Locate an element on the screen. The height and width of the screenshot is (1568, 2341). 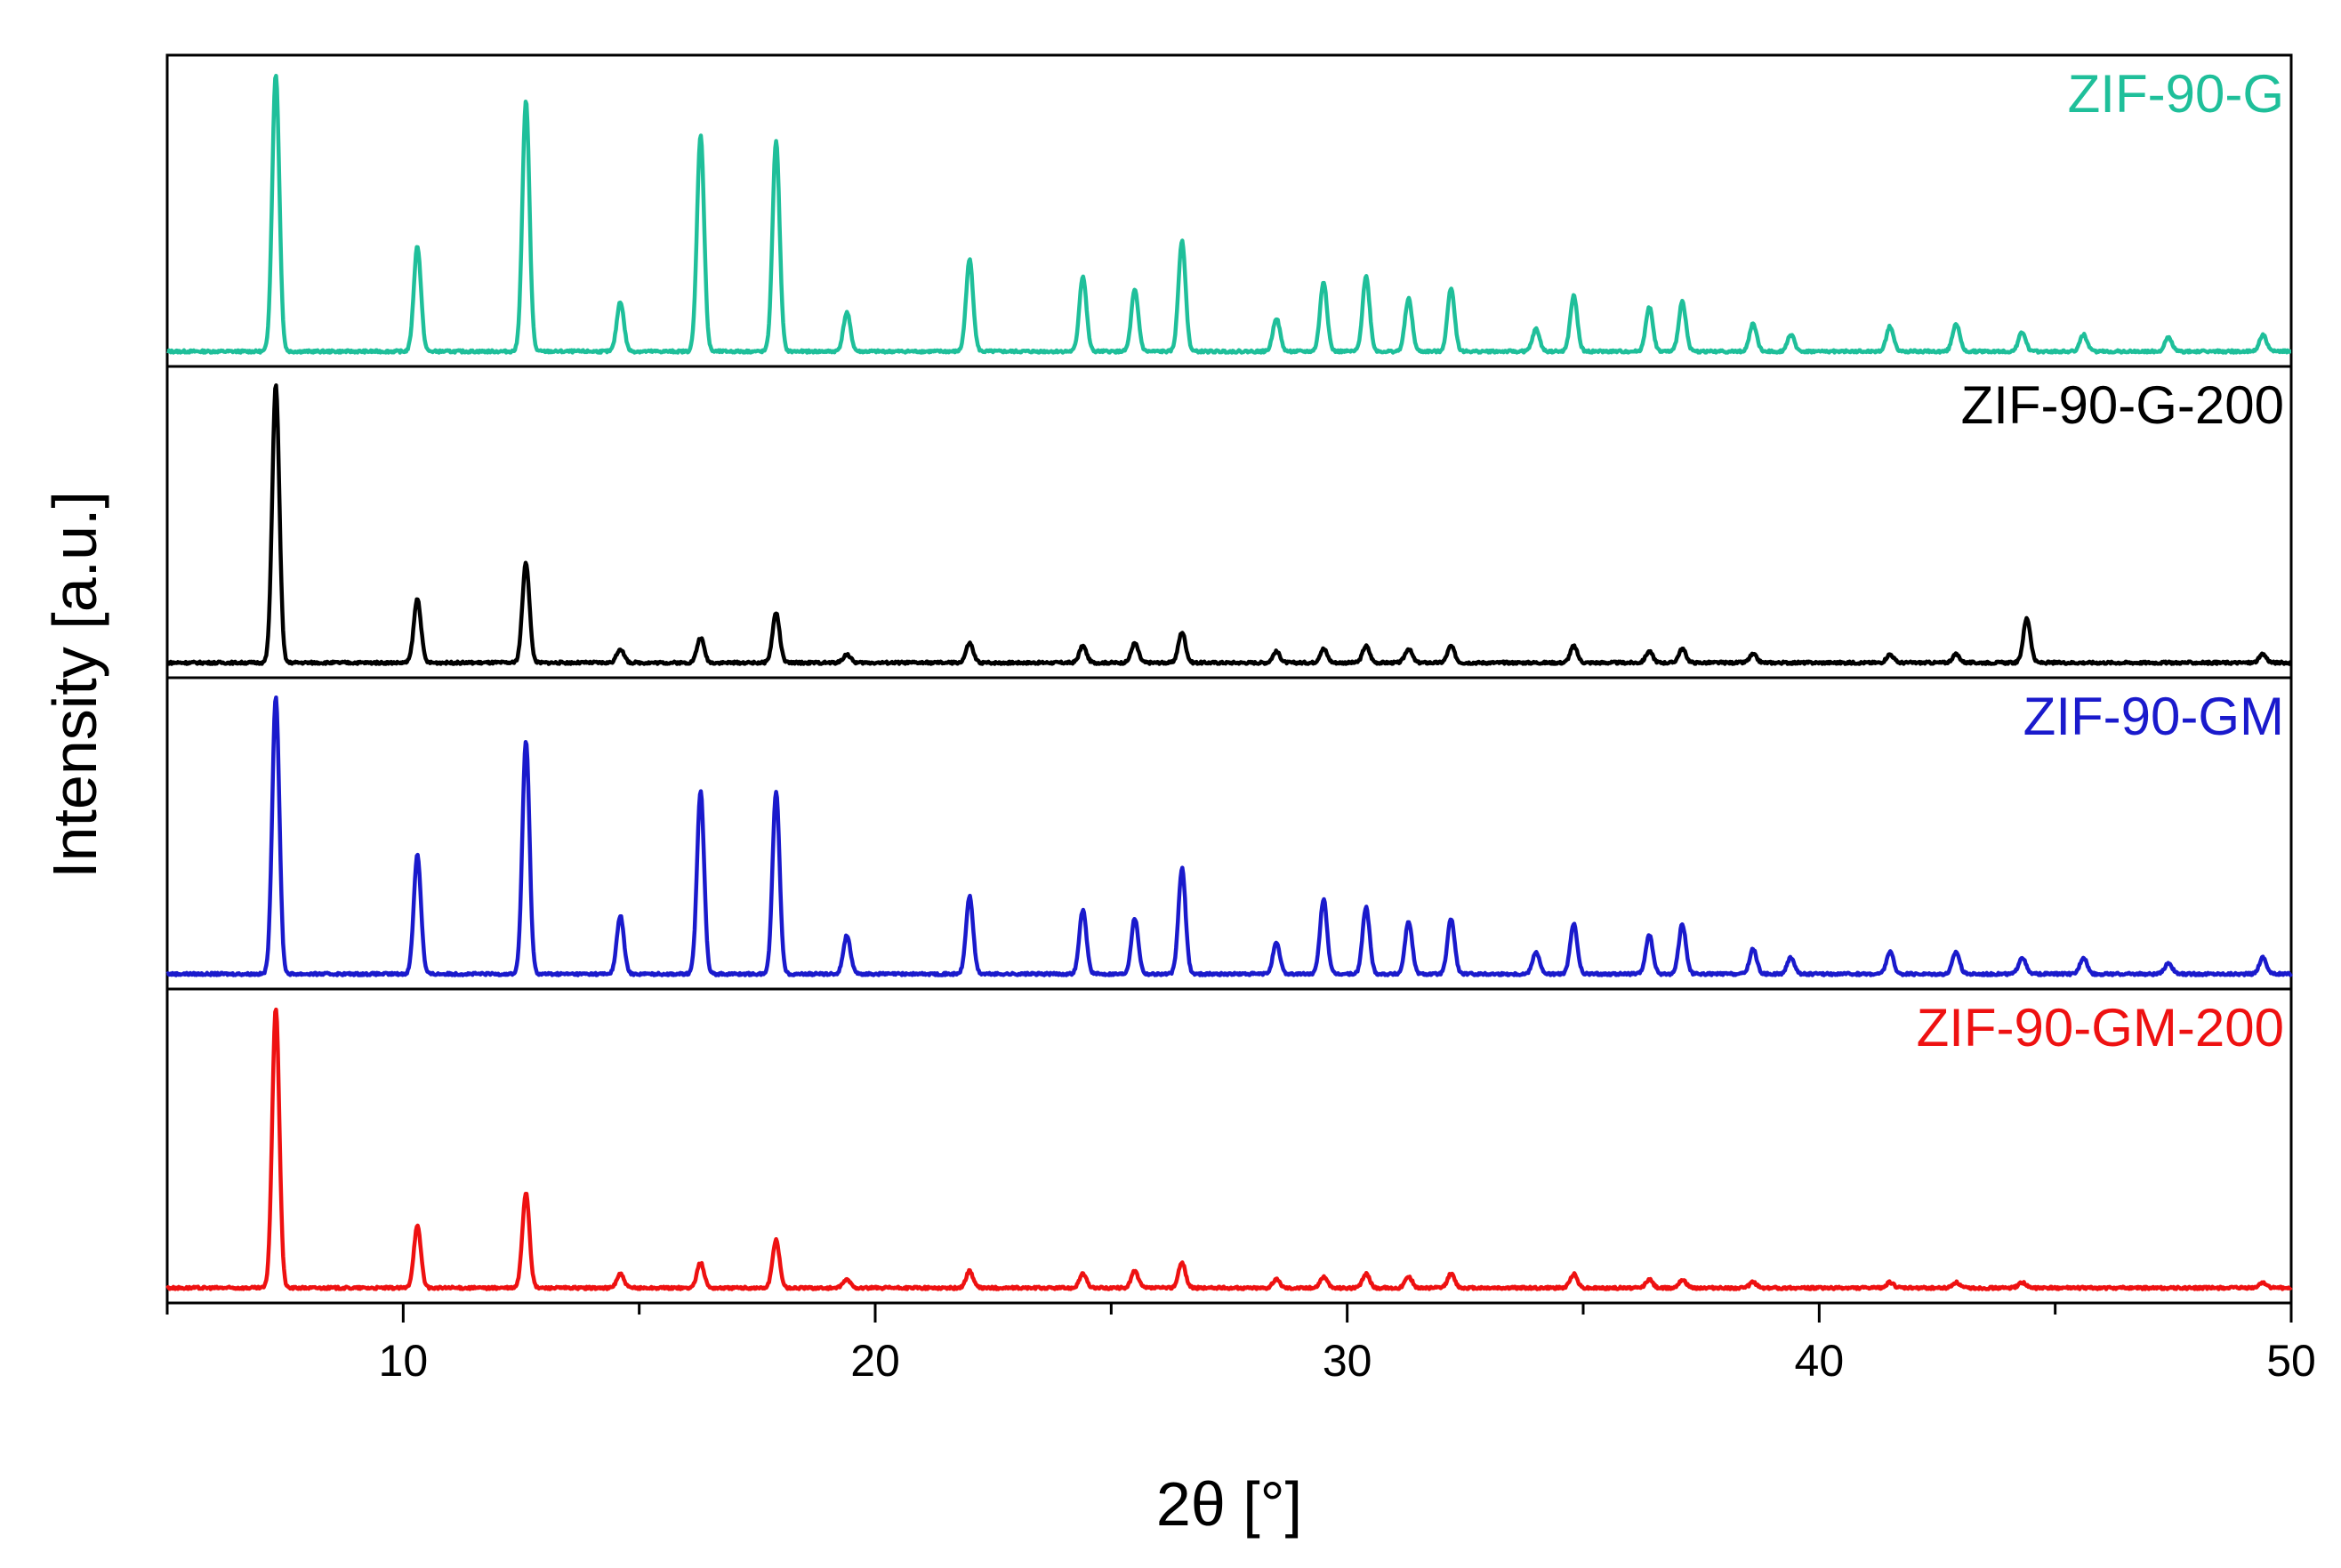
x-axis-ticks: 10 20 30 40 50 is located at coordinates (1240, 1344).